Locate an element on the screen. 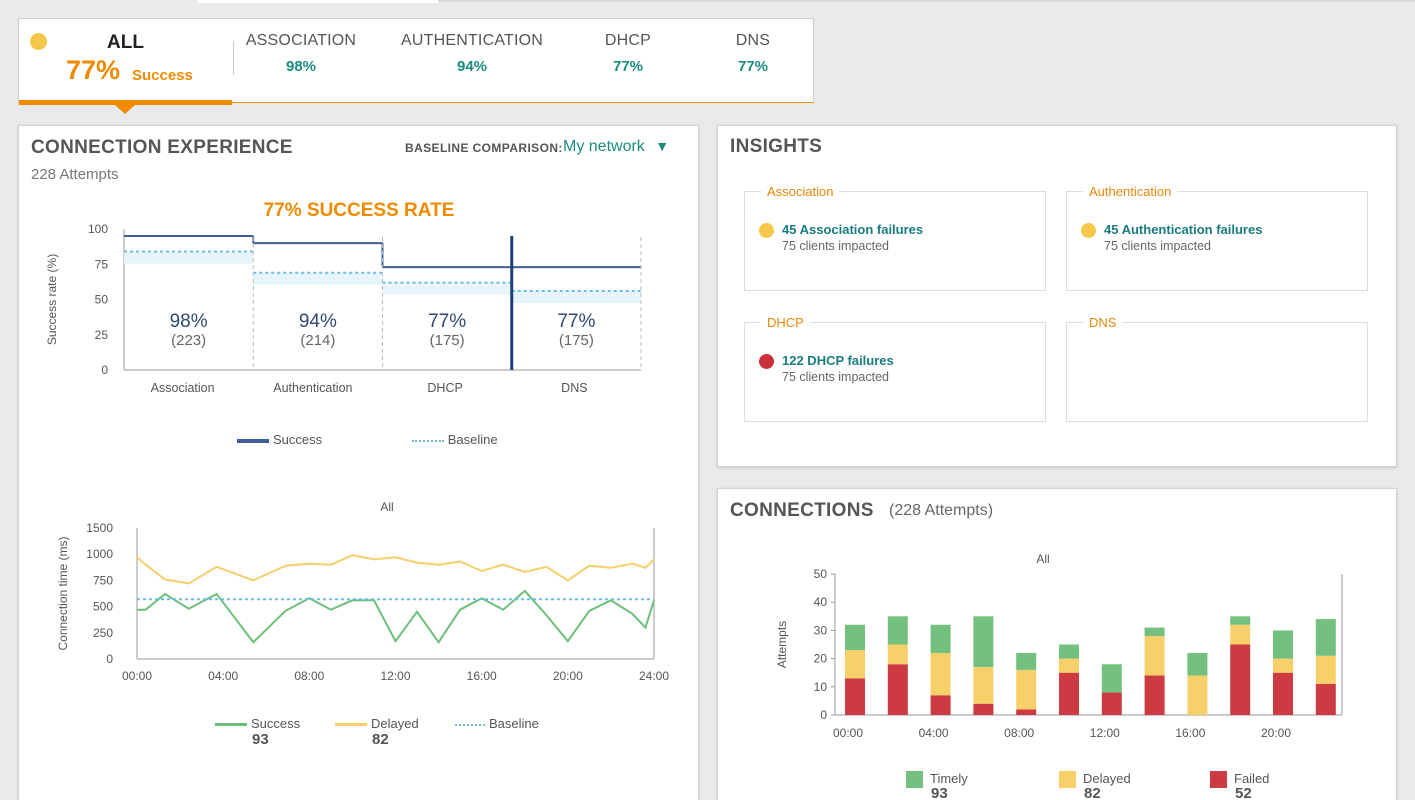 Image resolution: width=1415 pixels, height=800 pixels. insight-card-title: DNS is located at coordinates (1103, 322).